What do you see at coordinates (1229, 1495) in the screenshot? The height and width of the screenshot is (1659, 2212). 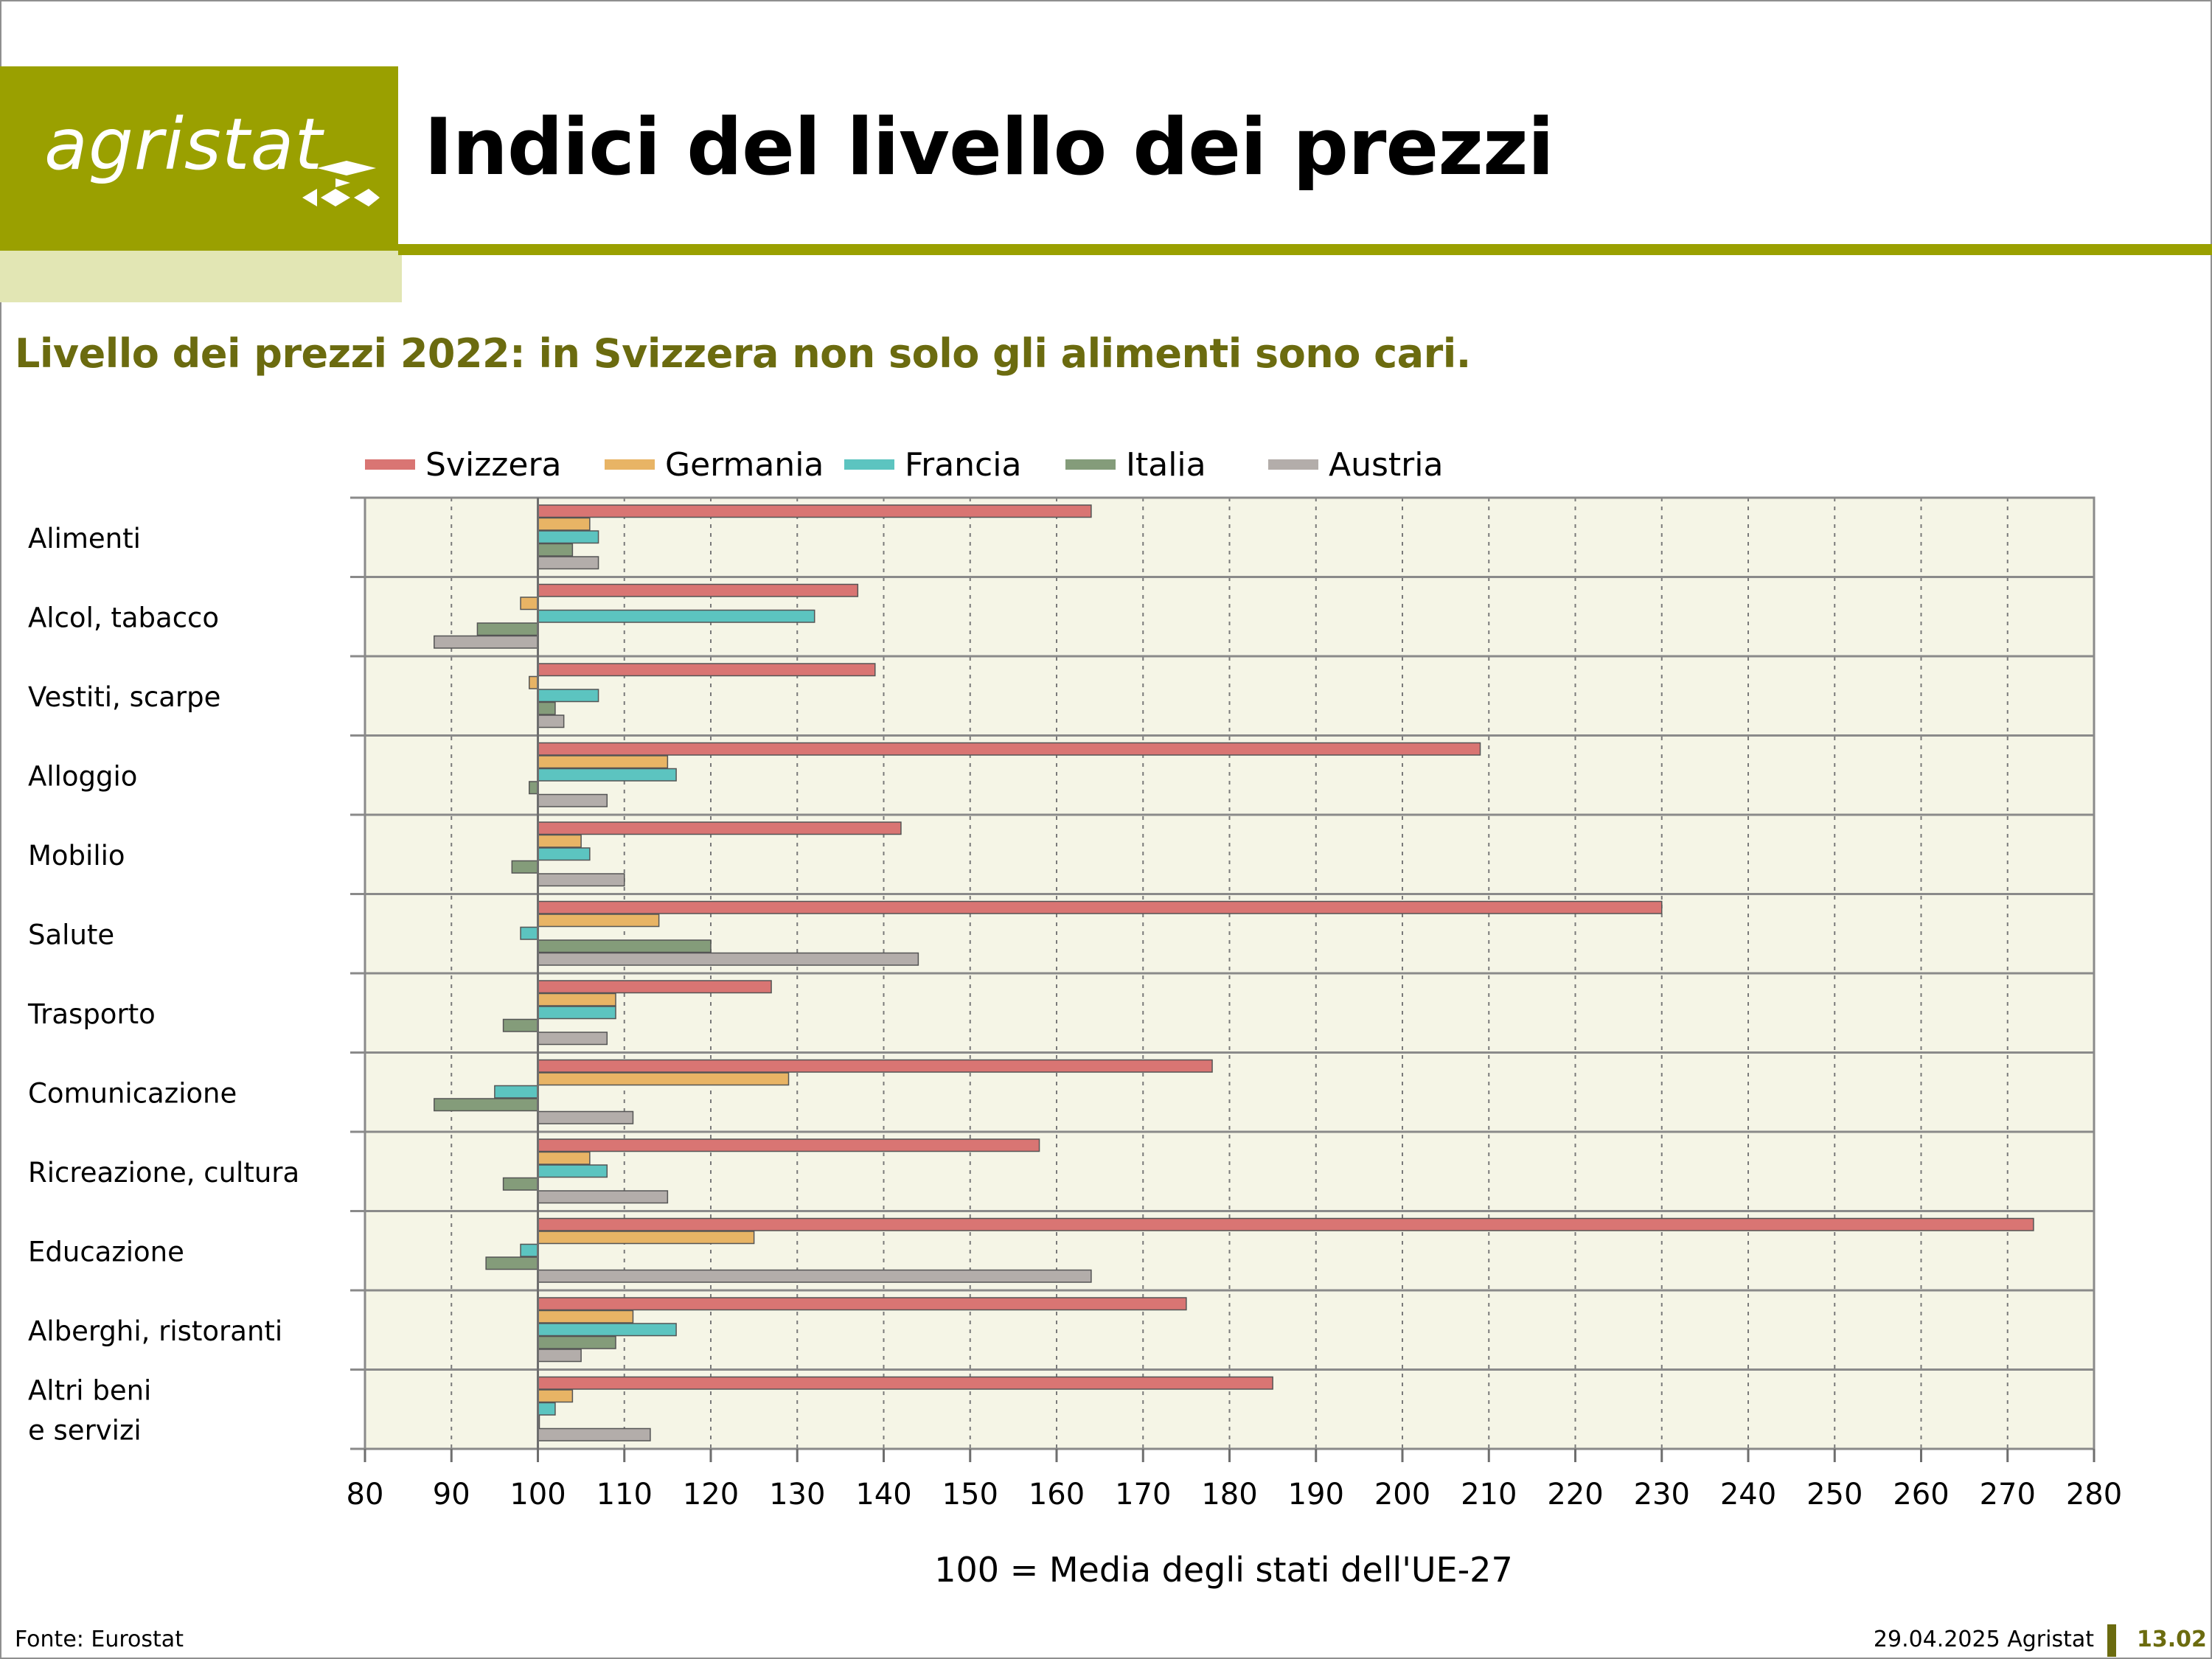 I see `x-tick-label: 180` at bounding box center [1229, 1495].